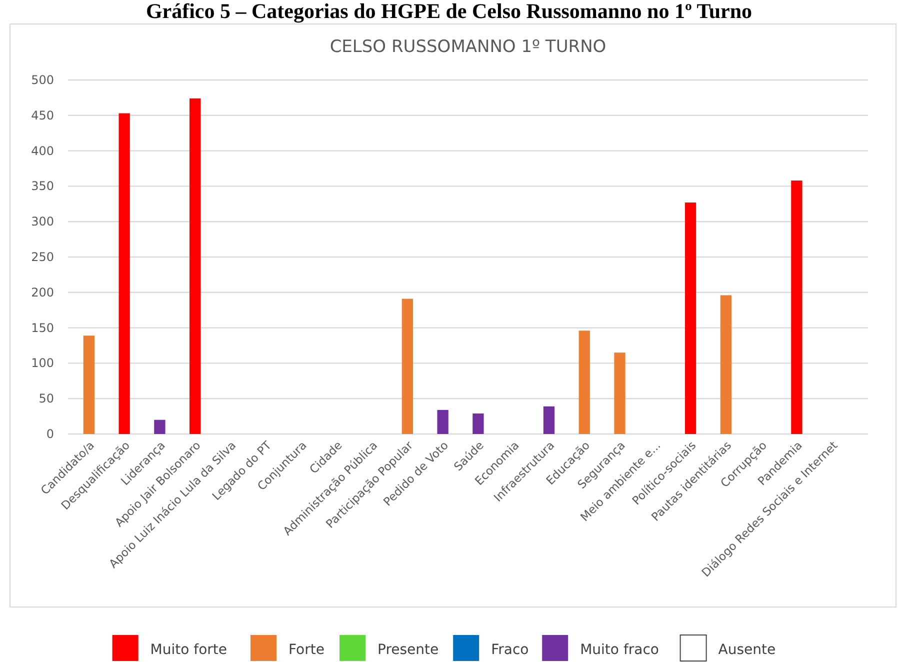  What do you see at coordinates (468, 47) in the screenshot?
I see `chart-title: CELSO RUSSOMANNO 1º TURNO` at bounding box center [468, 47].